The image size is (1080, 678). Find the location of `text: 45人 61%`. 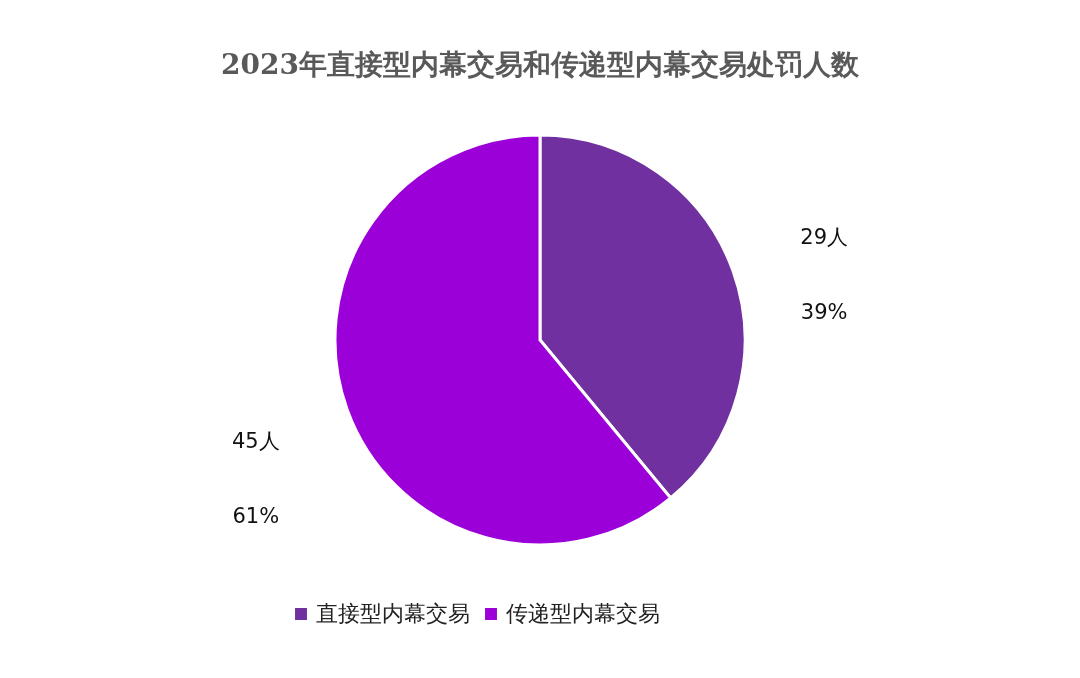

text: 45人 61% is located at coordinates (255, 479).